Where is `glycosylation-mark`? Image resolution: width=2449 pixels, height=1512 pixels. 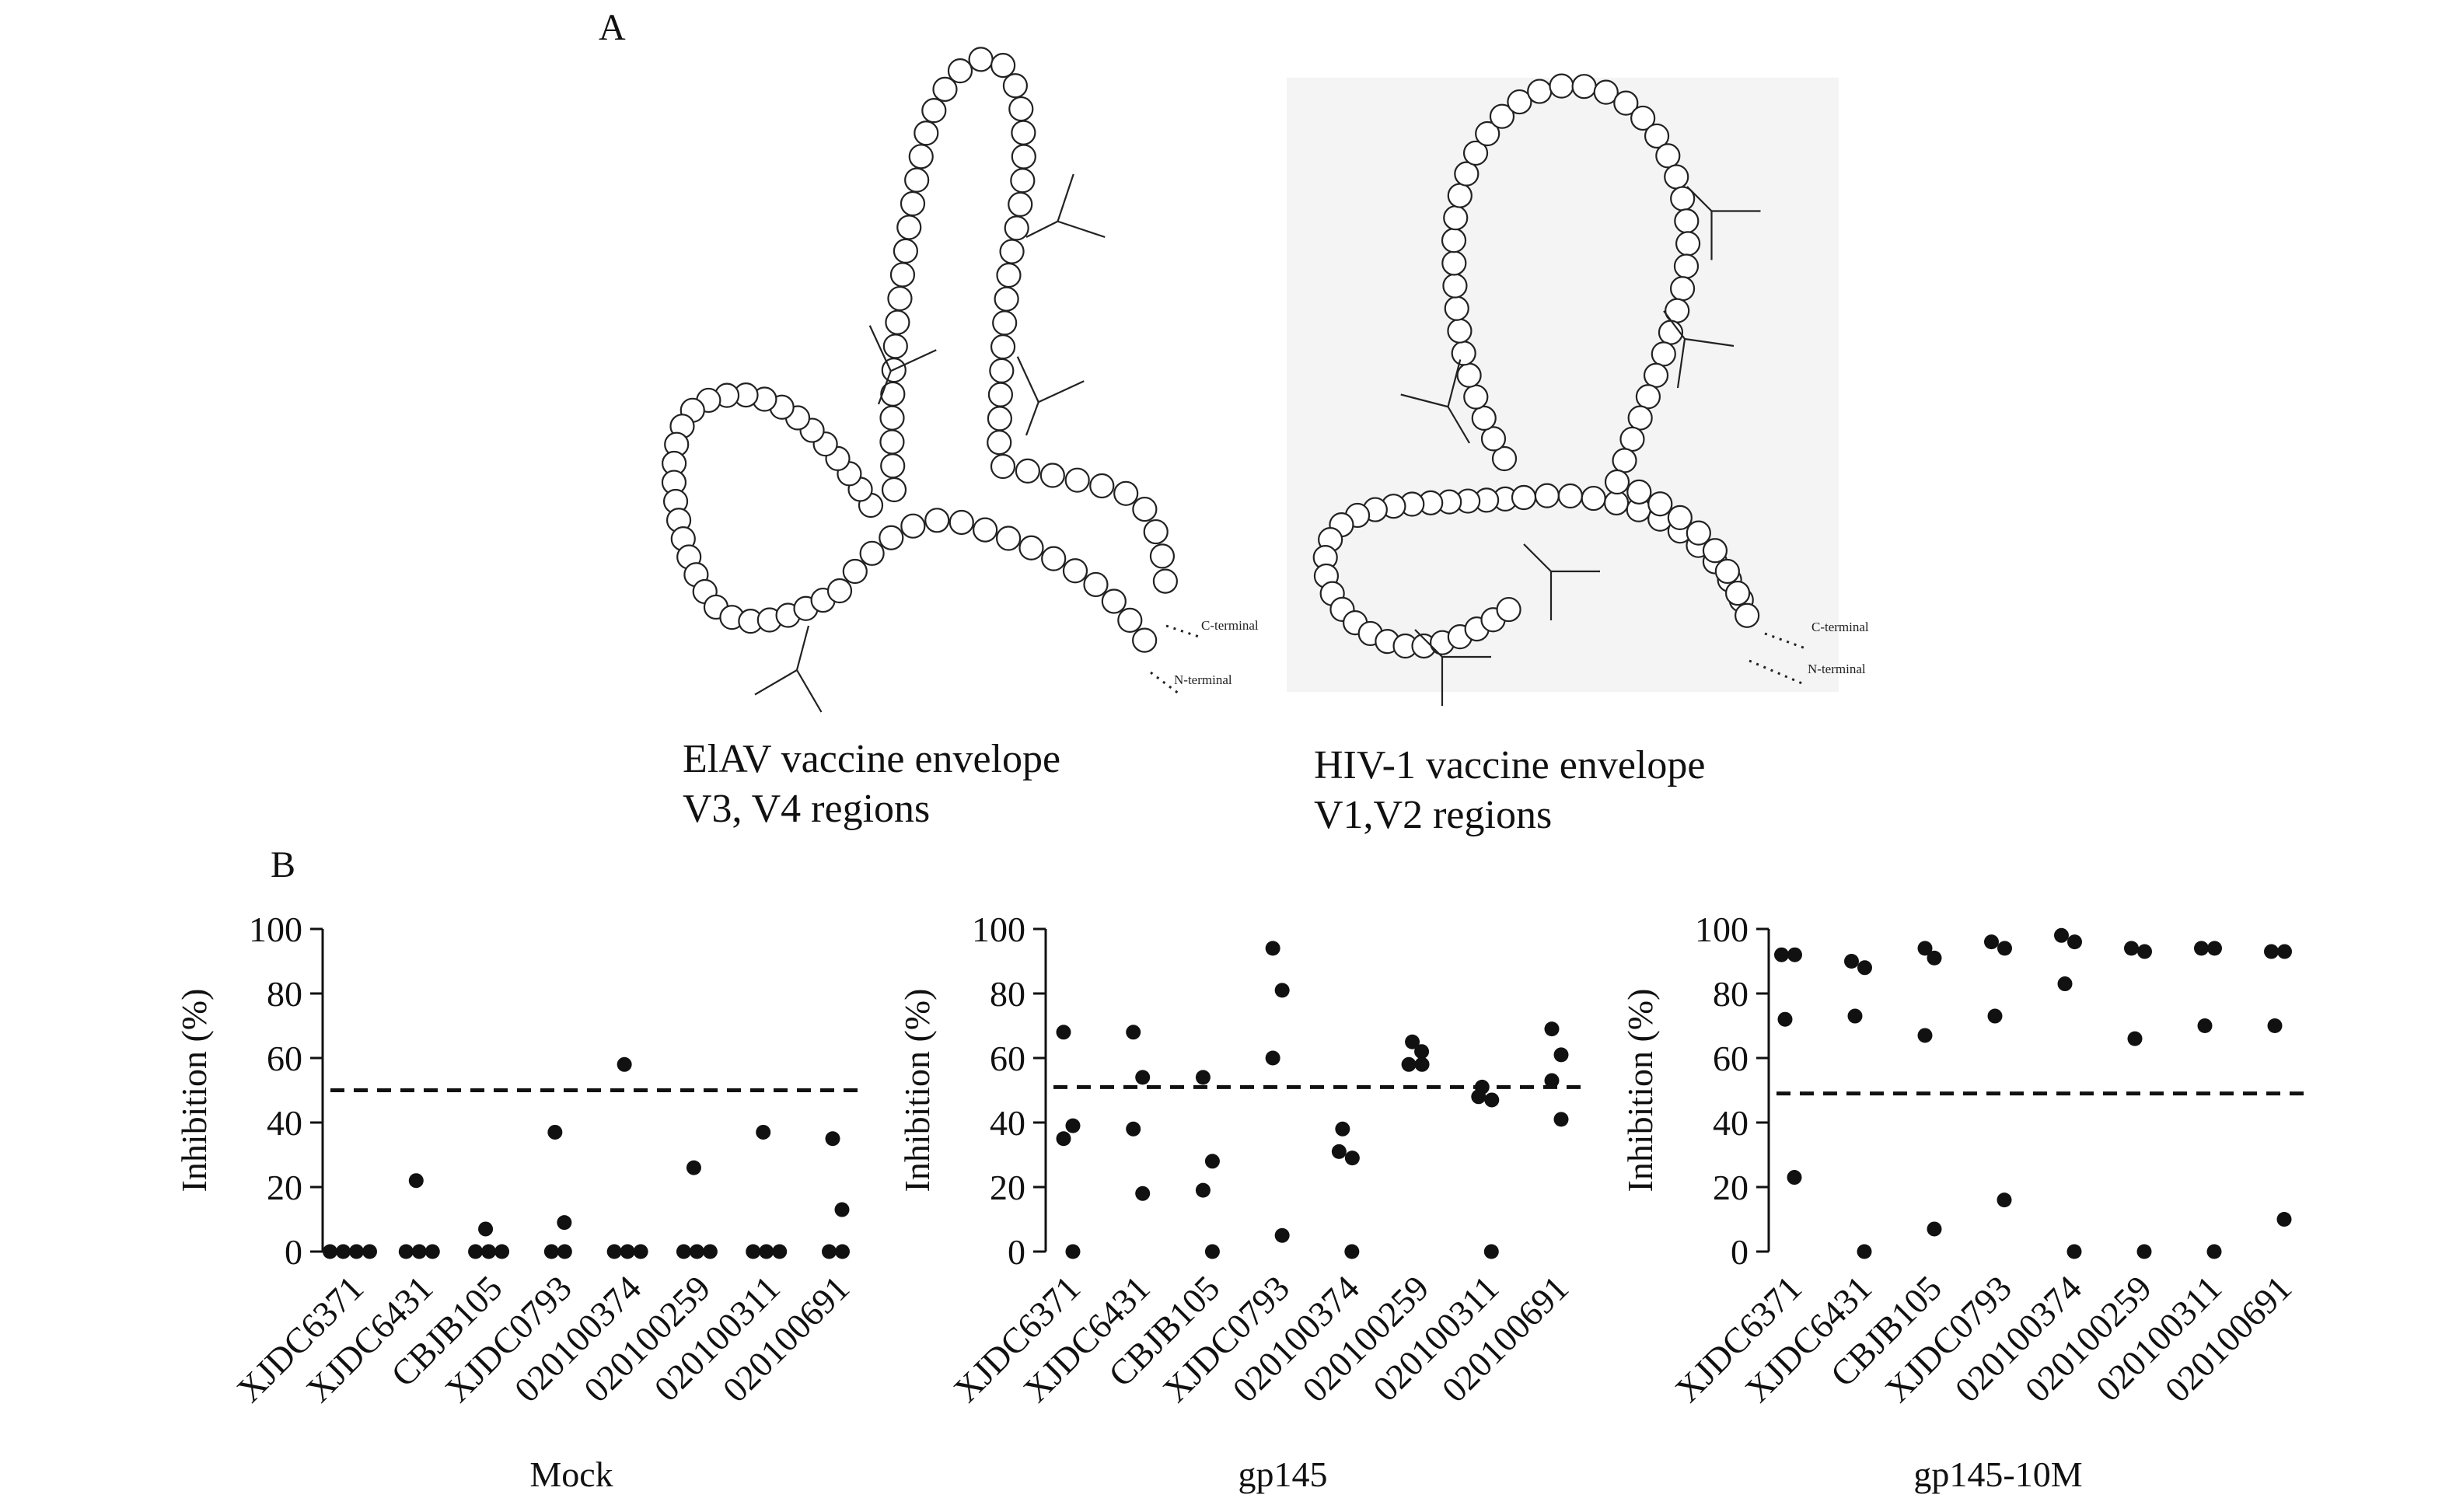 glycosylation-mark is located at coordinates (1674, 325).